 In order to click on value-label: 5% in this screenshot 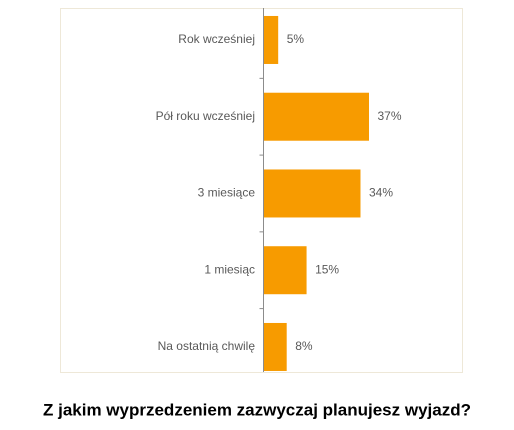, I will do `click(296, 39)`.